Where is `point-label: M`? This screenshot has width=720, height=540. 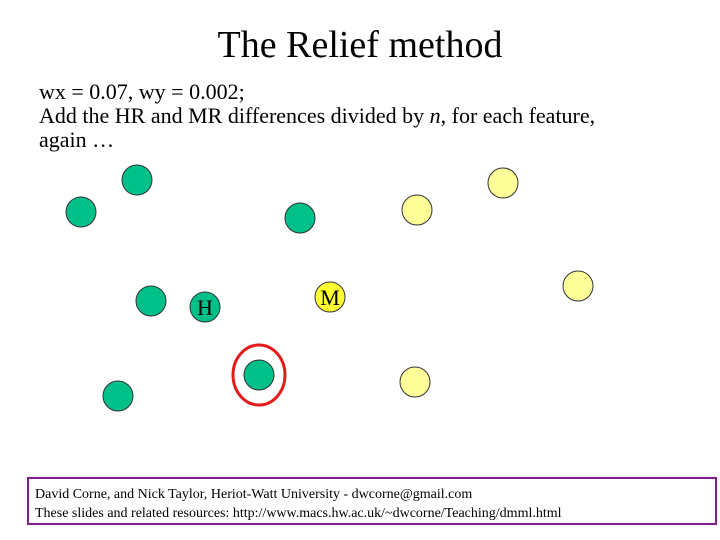 point-label: M is located at coordinates (330, 297).